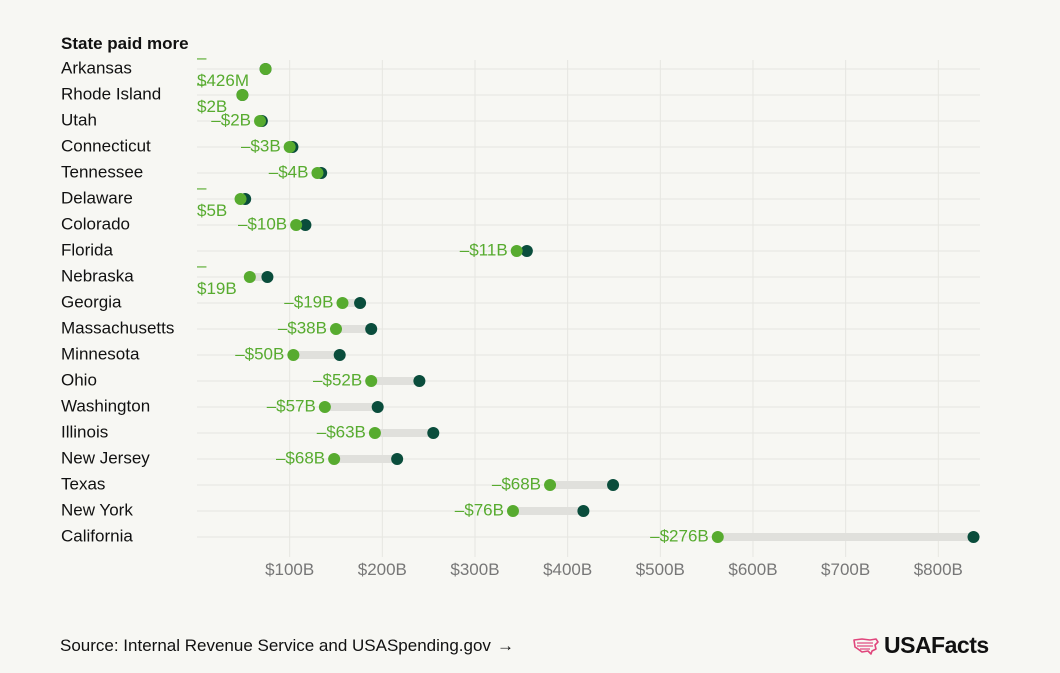 Image resolution: width=1060 pixels, height=673 pixels. What do you see at coordinates (259, 353) in the screenshot?
I see `value-label: –$50B` at bounding box center [259, 353].